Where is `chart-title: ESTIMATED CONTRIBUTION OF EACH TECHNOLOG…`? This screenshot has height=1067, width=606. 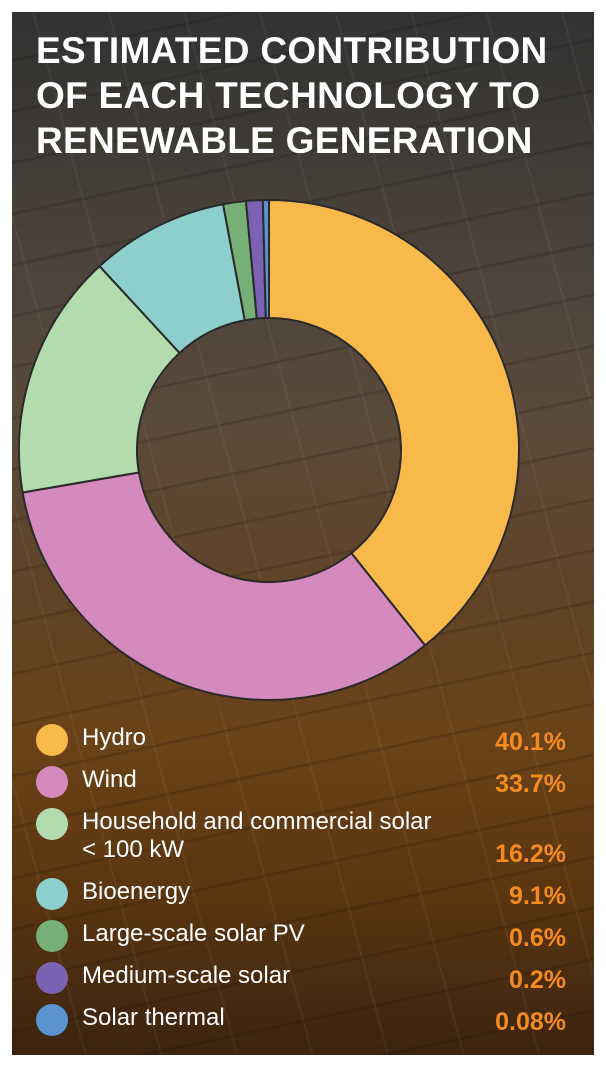 chart-title: ESTIMATED CONTRIBUTION OF EACH TECHNOLOG… is located at coordinates (292, 95).